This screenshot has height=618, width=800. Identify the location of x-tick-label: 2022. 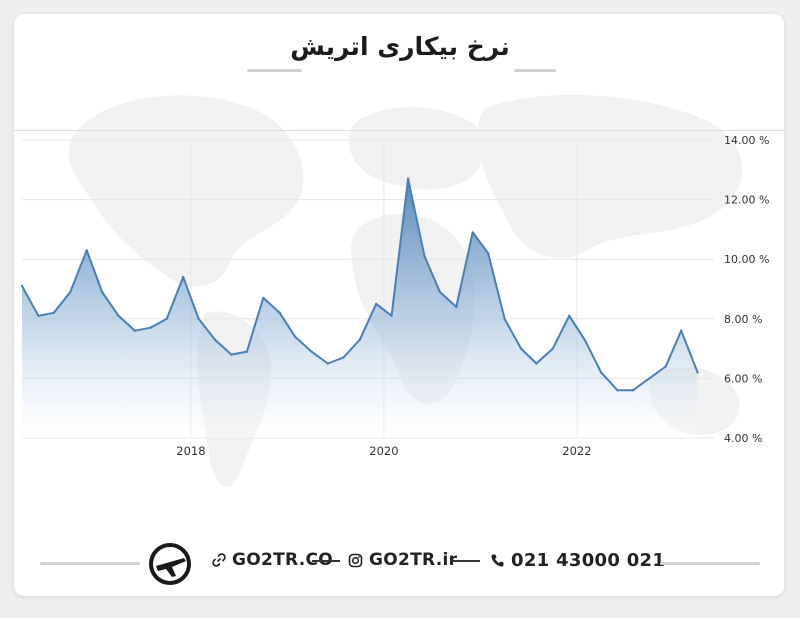
(576, 451).